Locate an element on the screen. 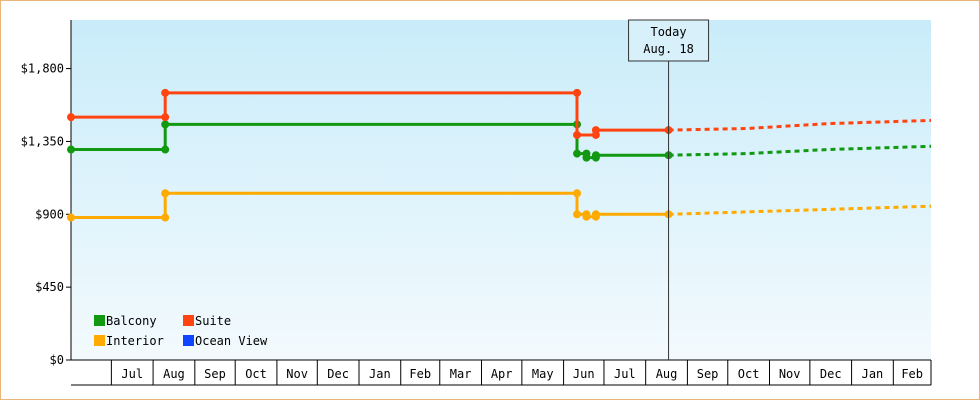 This screenshot has width=980, height=400. legend: Balcony Suite Interior Ocean View is located at coordinates (181, 331).